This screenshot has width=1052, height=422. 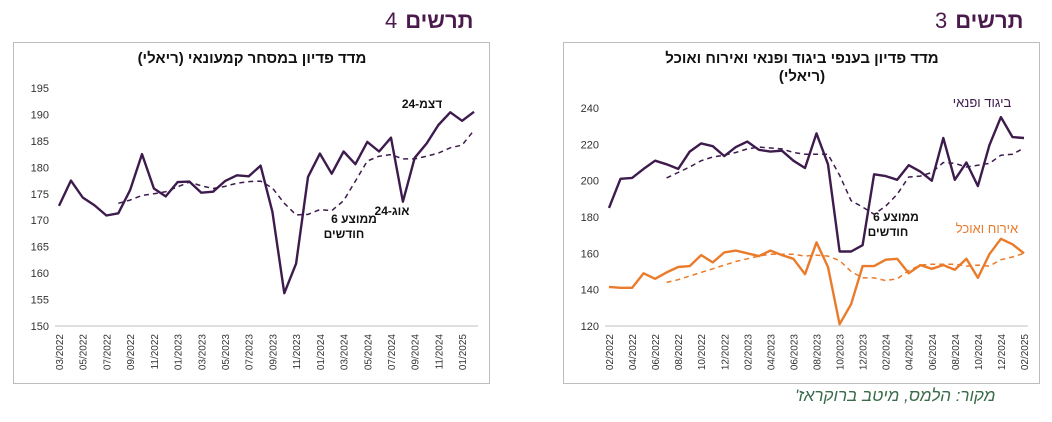 What do you see at coordinates (590, 145) in the screenshot?
I see `y-tick-label: 220` at bounding box center [590, 145].